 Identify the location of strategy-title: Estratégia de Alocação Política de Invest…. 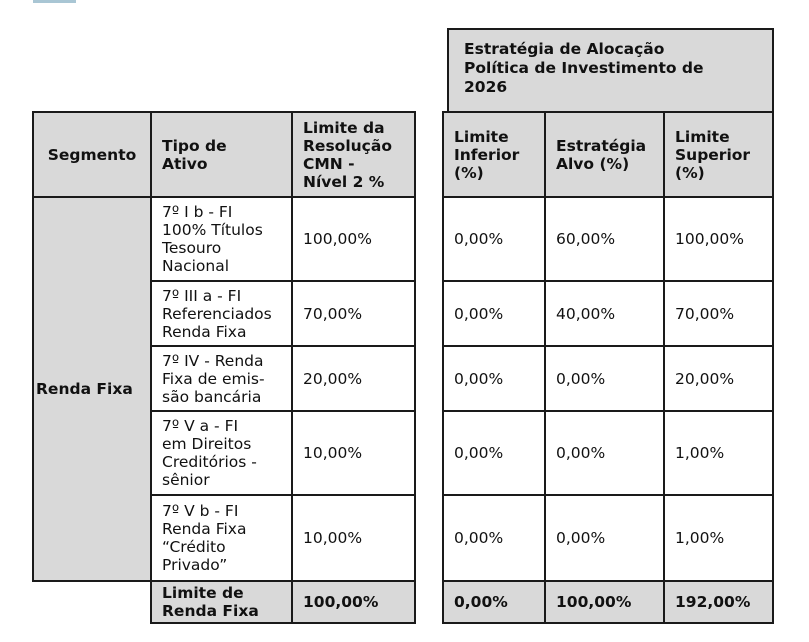
(610, 70).